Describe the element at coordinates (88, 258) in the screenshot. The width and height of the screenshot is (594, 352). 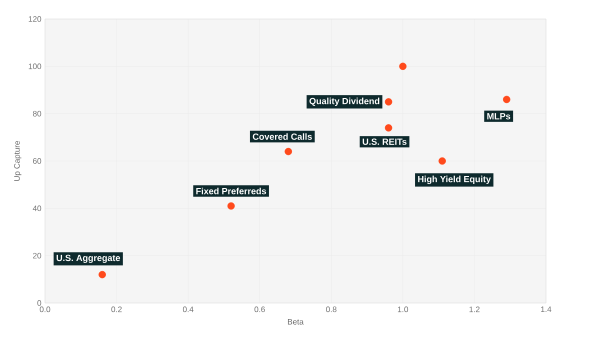
I see `annotation: U.S. Aggregate` at that location.